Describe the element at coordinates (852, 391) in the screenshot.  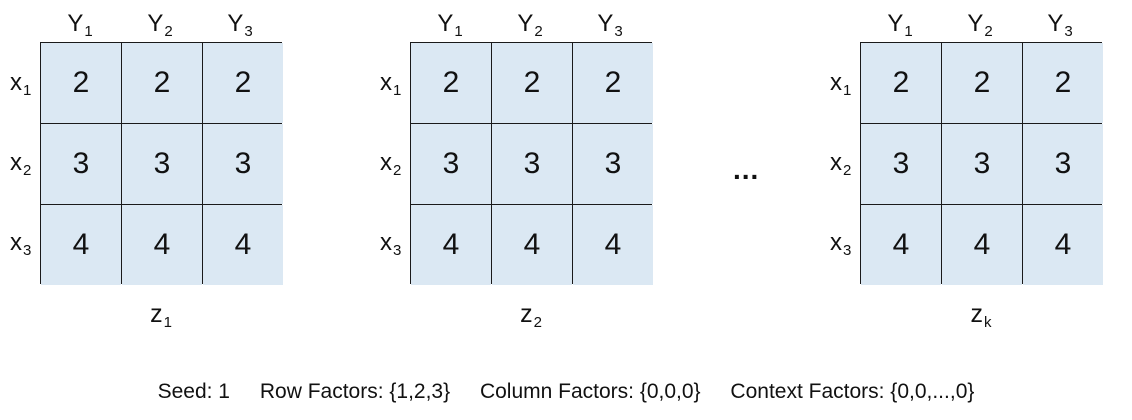
I see `context-factors-label: Context Factors: {0,0,...,0}` at that location.